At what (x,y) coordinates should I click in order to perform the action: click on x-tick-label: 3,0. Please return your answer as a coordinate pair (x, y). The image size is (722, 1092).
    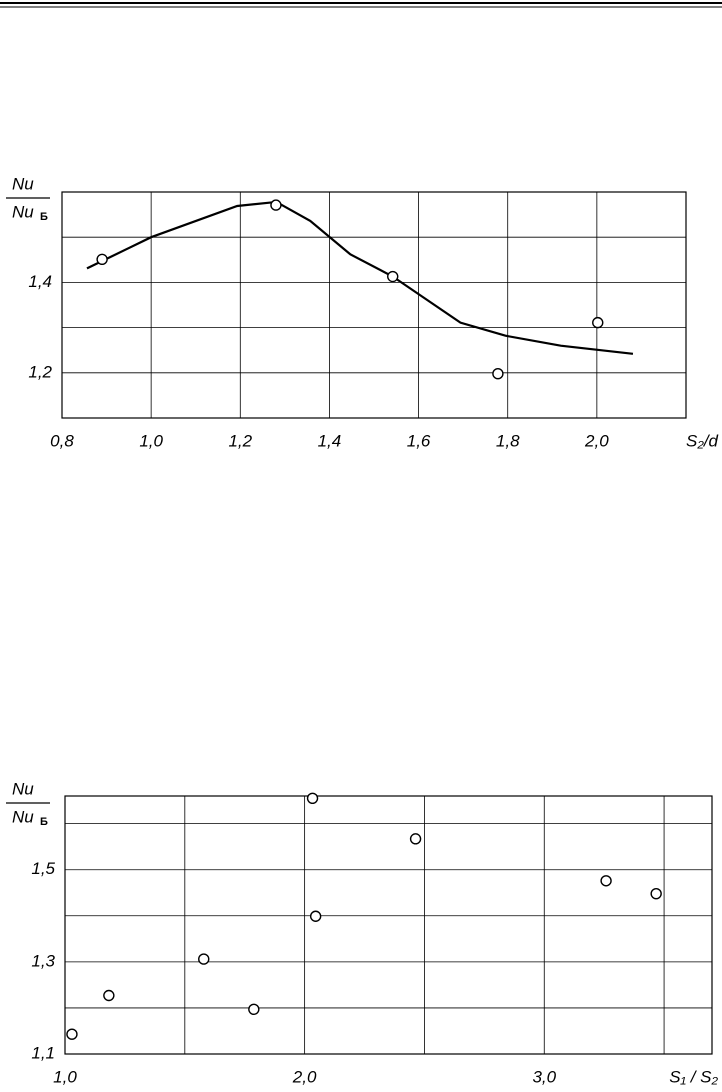
    Looking at the image, I should click on (544, 1076).